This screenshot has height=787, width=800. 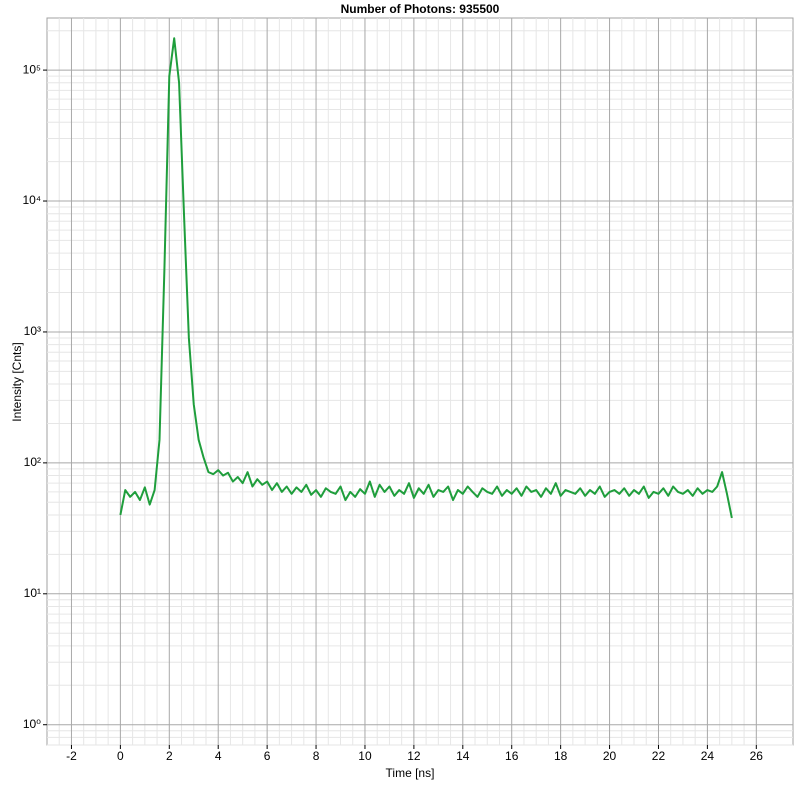 What do you see at coordinates (218, 756) in the screenshot?
I see `x-tick-label: 4` at bounding box center [218, 756].